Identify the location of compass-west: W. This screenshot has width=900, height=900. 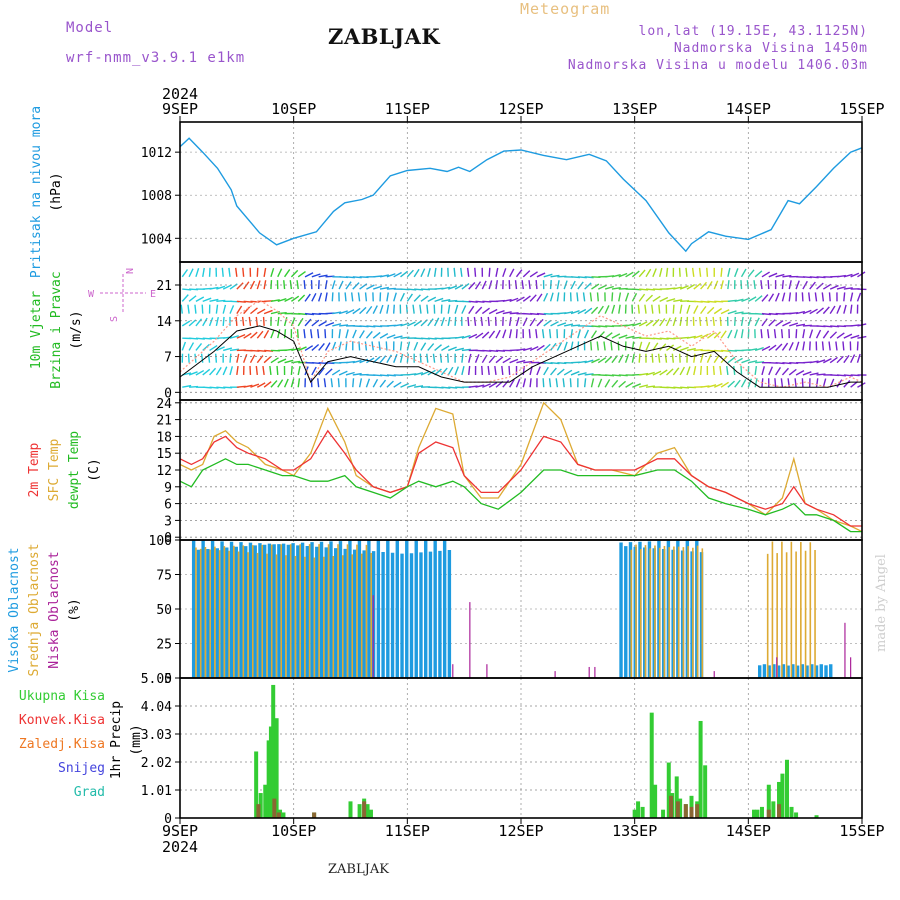
(91, 294).